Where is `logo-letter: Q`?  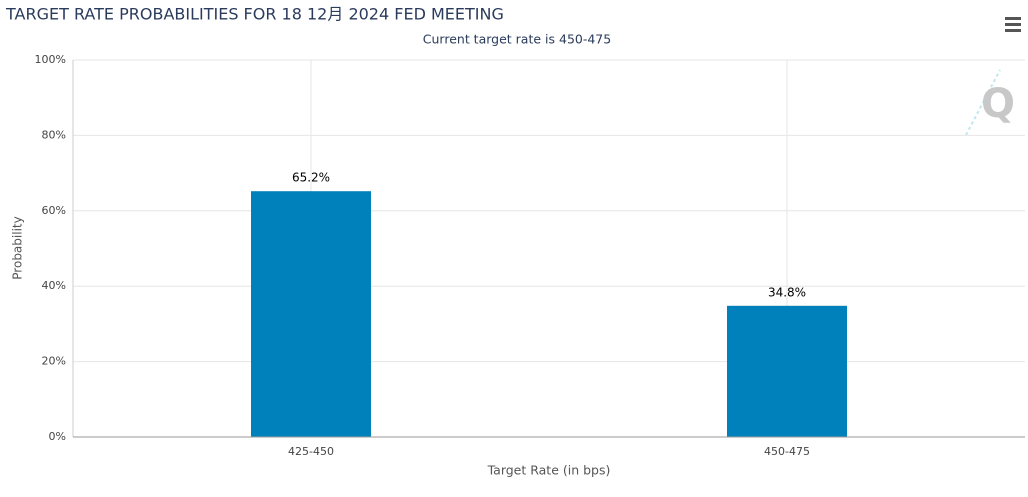 logo-letter: Q is located at coordinates (998, 104).